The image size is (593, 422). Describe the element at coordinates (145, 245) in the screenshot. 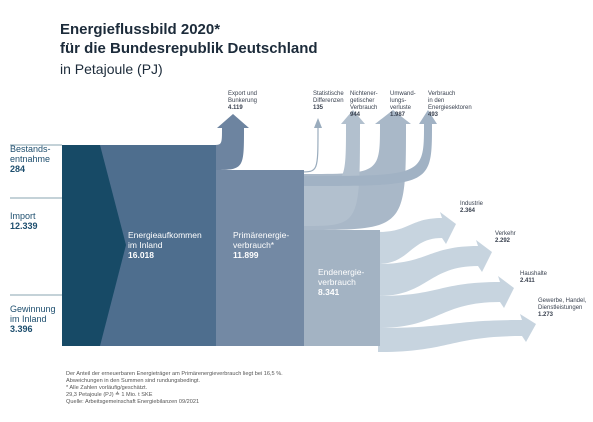

I see `b: im Inland` at that location.